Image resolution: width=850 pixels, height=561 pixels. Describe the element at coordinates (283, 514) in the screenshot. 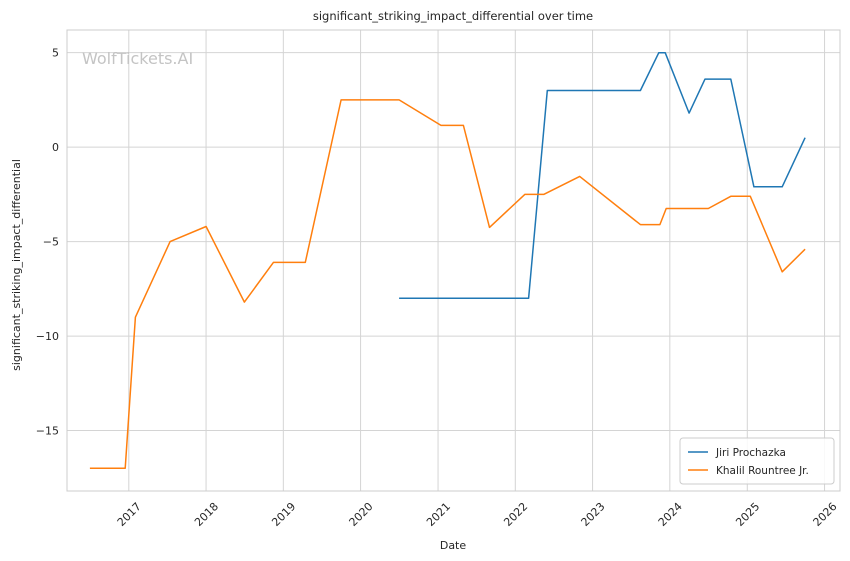

I see `x-tick-label: 2019` at that location.